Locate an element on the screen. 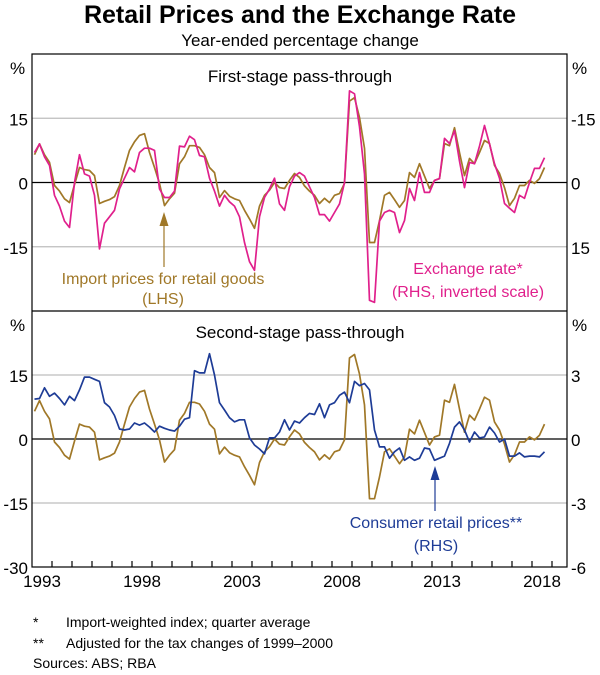  import-prices-label-axis: (LHS) is located at coordinates (163, 299).